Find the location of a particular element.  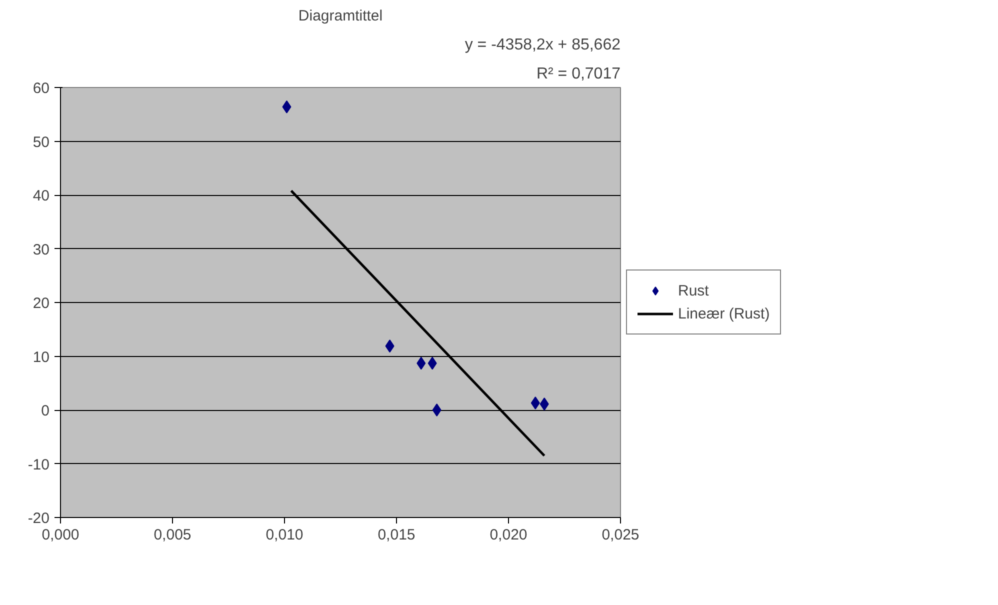

legend-label: Lineær (Rust) is located at coordinates (724, 313).